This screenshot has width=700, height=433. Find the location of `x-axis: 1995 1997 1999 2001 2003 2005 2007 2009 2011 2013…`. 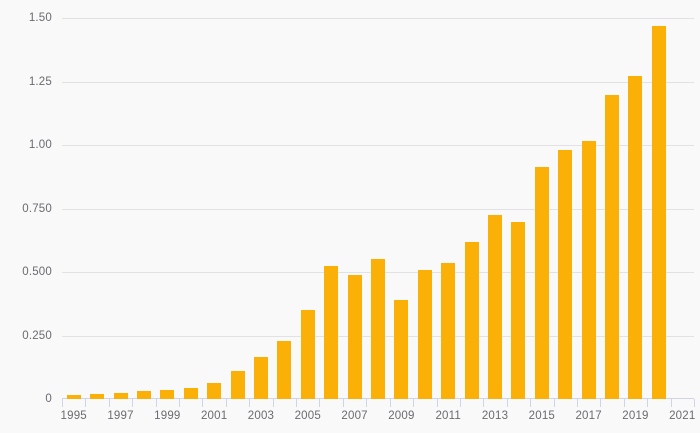

x-axis: 1995 1997 1999 2001 2003 2005 2007 2009 2011 2013… is located at coordinates (378, 416).